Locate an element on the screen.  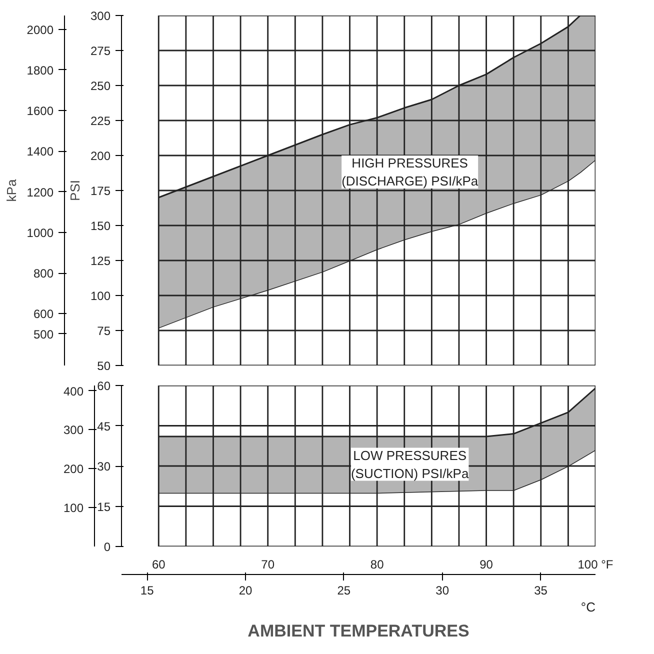
y-tick-label: 0 is located at coordinates (107, 547).